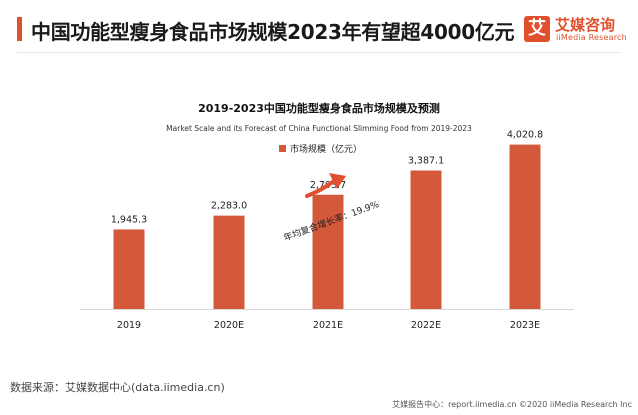  What do you see at coordinates (229, 325) in the screenshot?
I see `x-tick-label-2020E: 2020E` at bounding box center [229, 325].